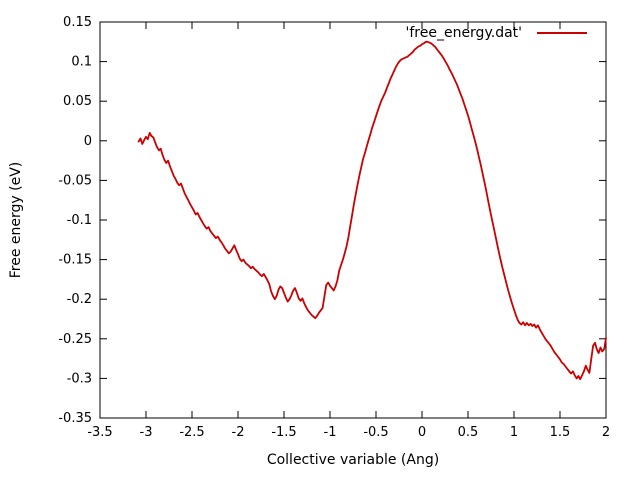  I want to click on y-tick-label: -0.05, so click(75, 180).